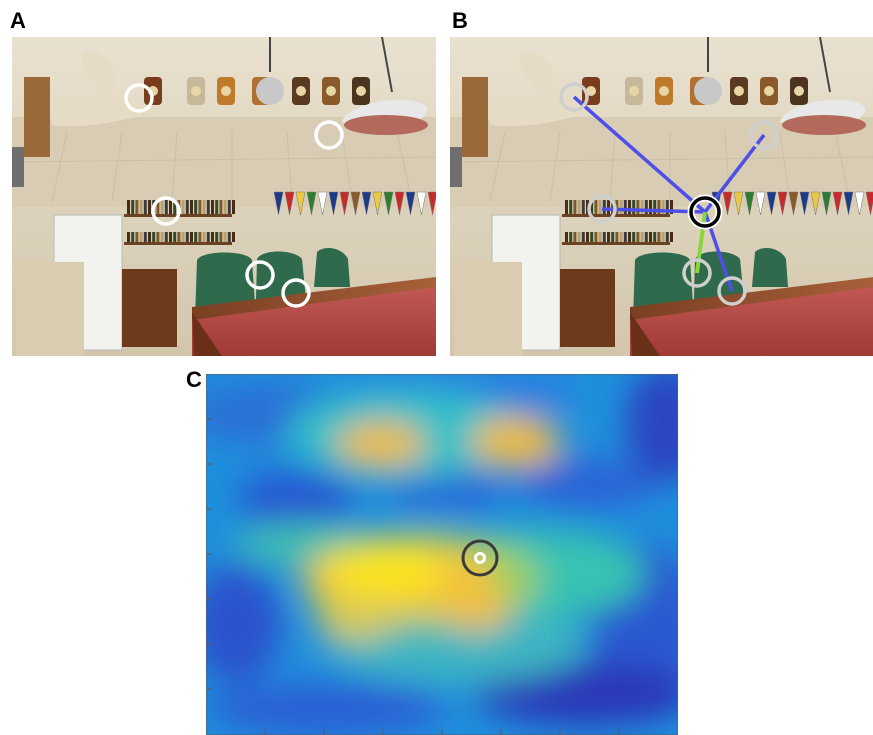 The height and width of the screenshot is (735, 873). I want to click on central-fixation-ring, so click(705, 212).